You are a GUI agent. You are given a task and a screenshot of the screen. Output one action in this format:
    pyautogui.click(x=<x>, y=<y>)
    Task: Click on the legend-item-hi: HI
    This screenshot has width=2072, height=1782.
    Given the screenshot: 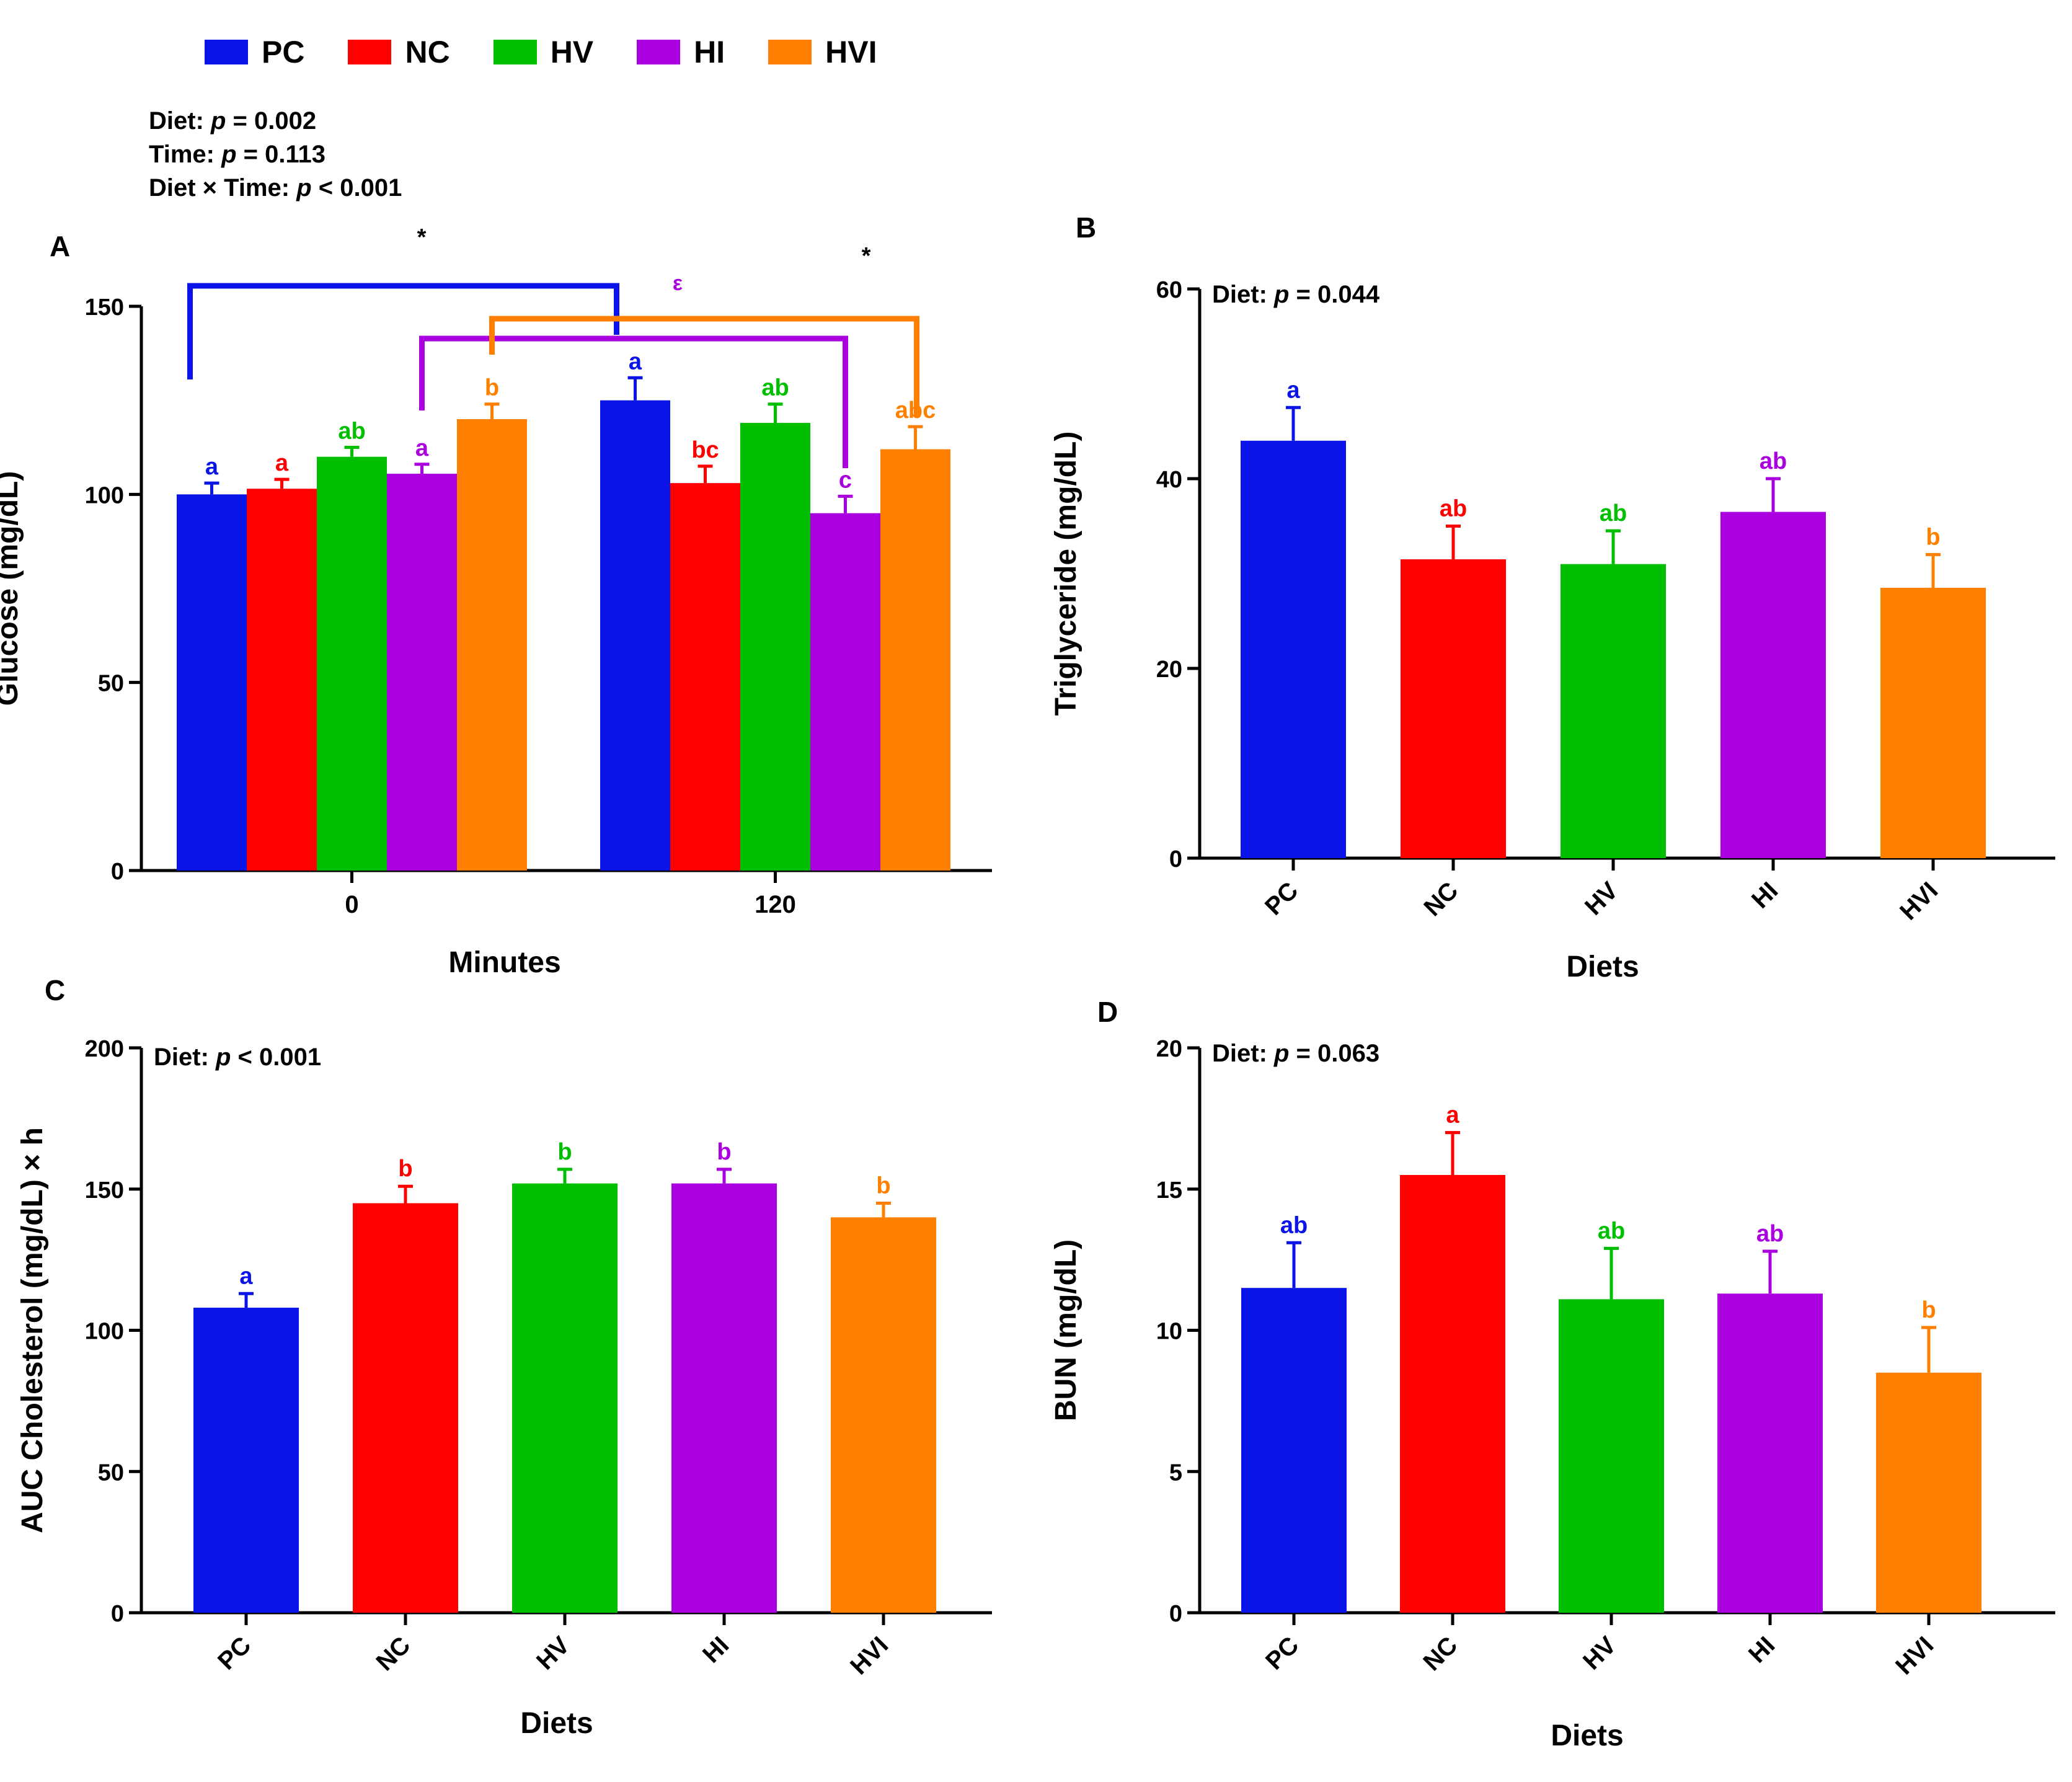 What is the action you would take?
    pyautogui.click(x=681, y=52)
    